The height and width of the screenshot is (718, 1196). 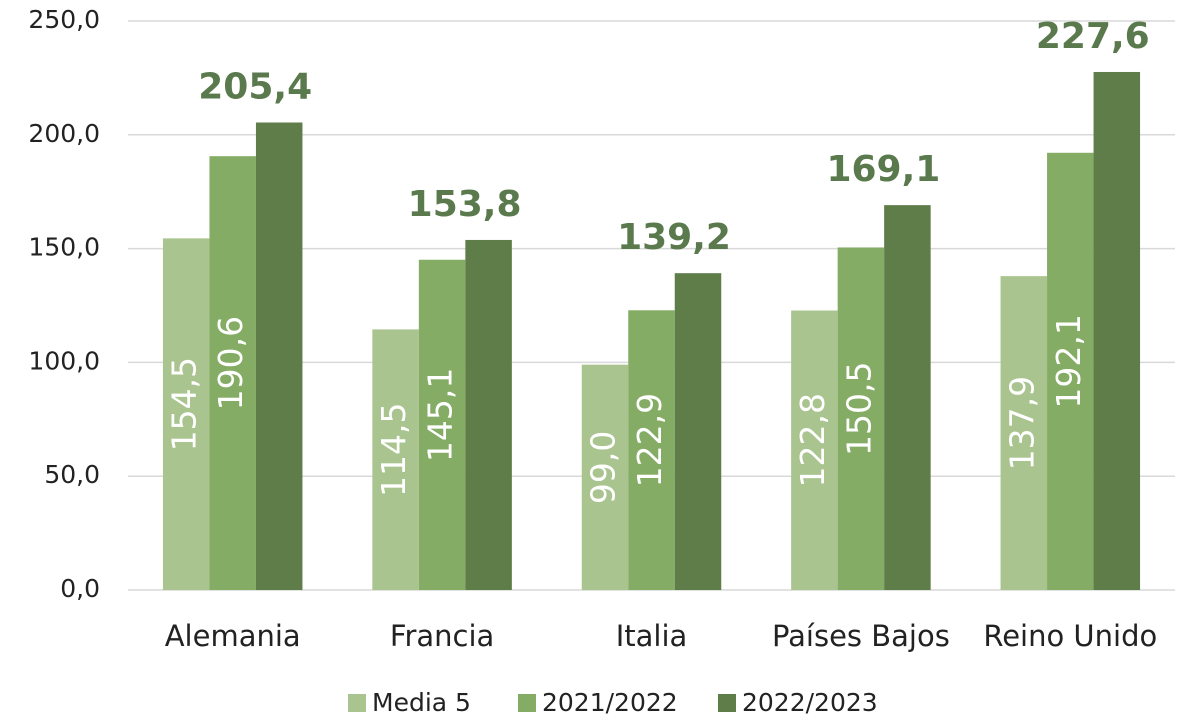 I want to click on y-tick-label: 200,0, so click(x=64, y=133).